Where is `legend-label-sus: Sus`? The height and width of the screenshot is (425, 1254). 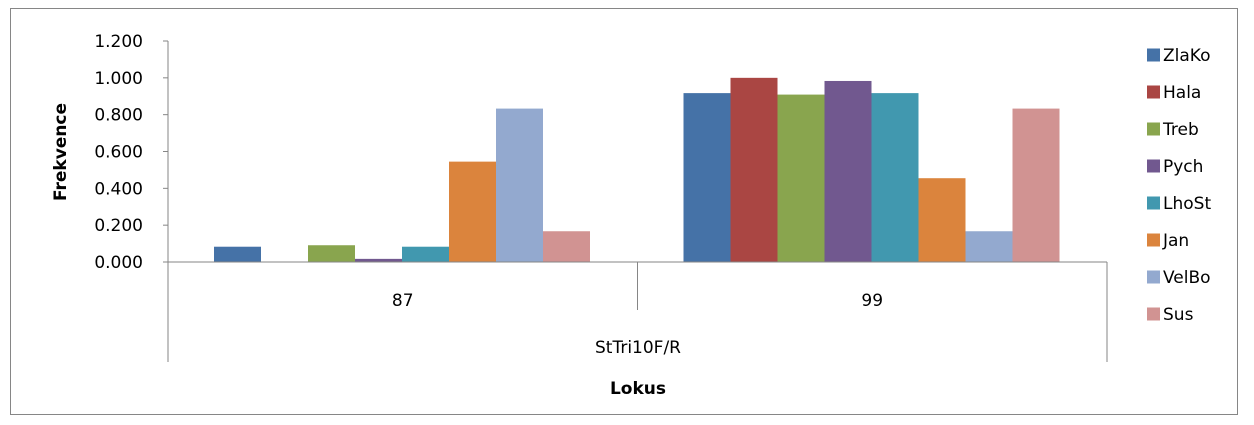 legend-label-sus: Sus is located at coordinates (1178, 315).